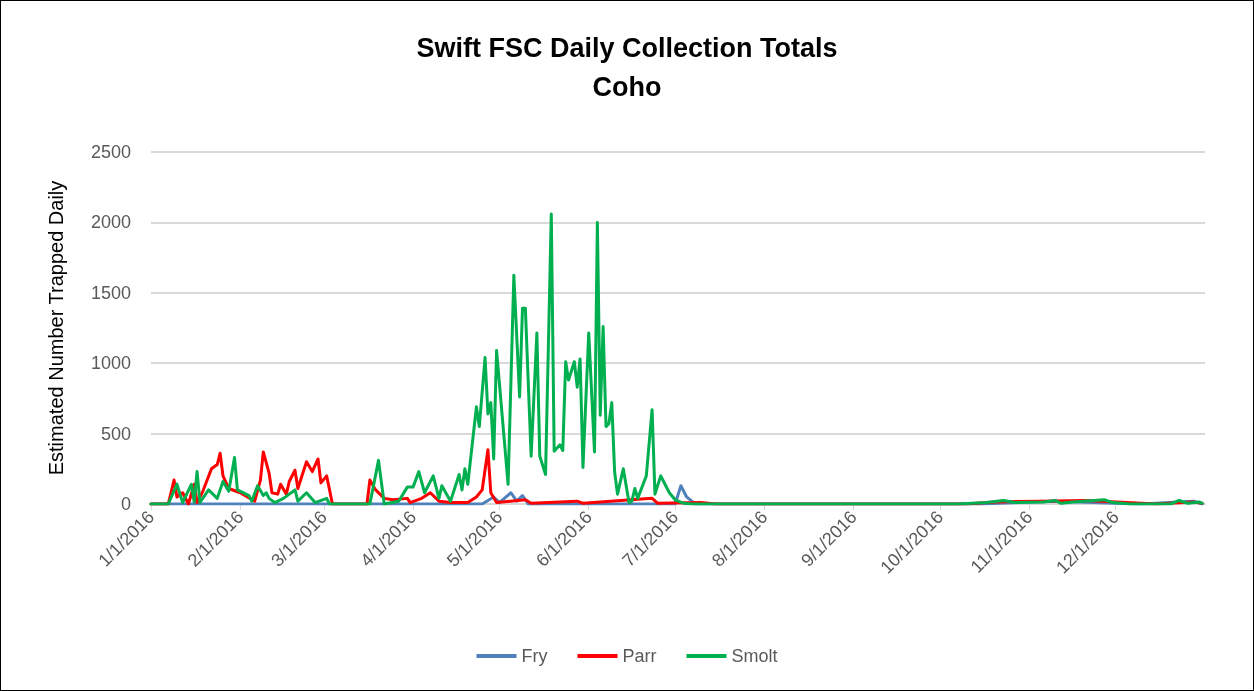 This screenshot has width=1254, height=691. Describe the element at coordinates (56, 328) in the screenshot. I see `y-axis-title: Estimated Number Trapped Daily` at that location.